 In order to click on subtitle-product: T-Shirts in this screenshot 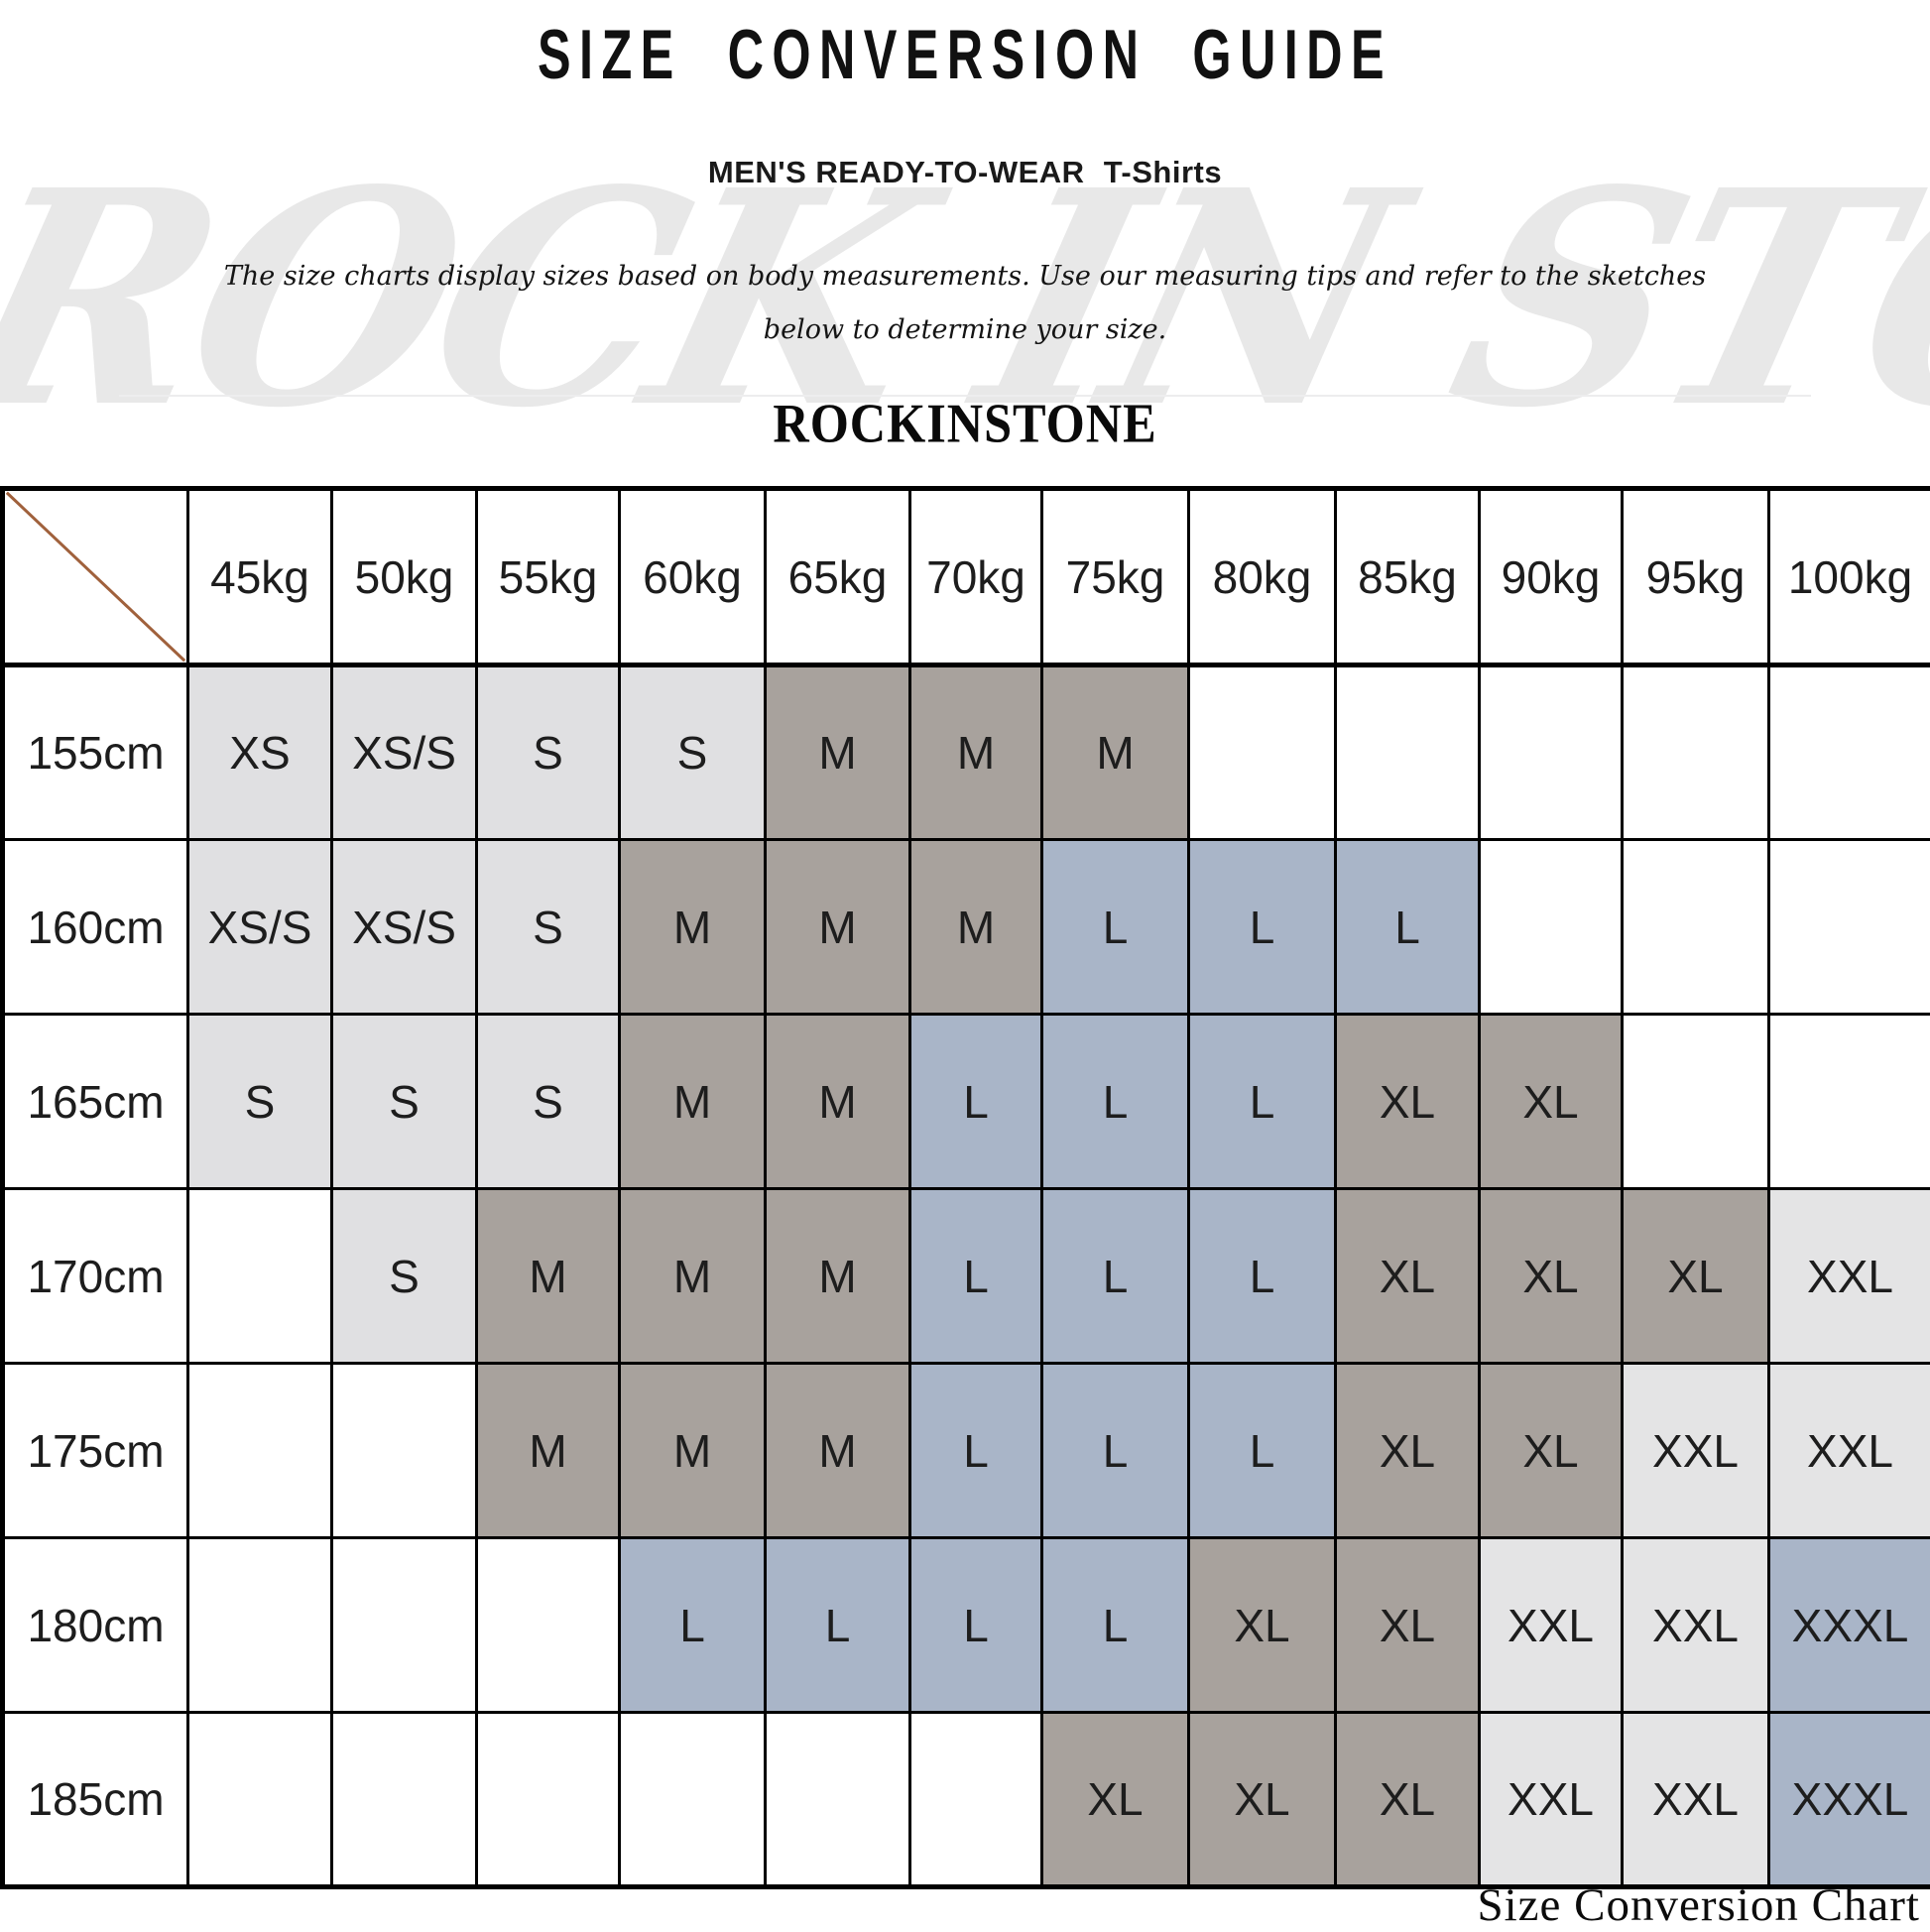, I will do `click(1163, 172)`.